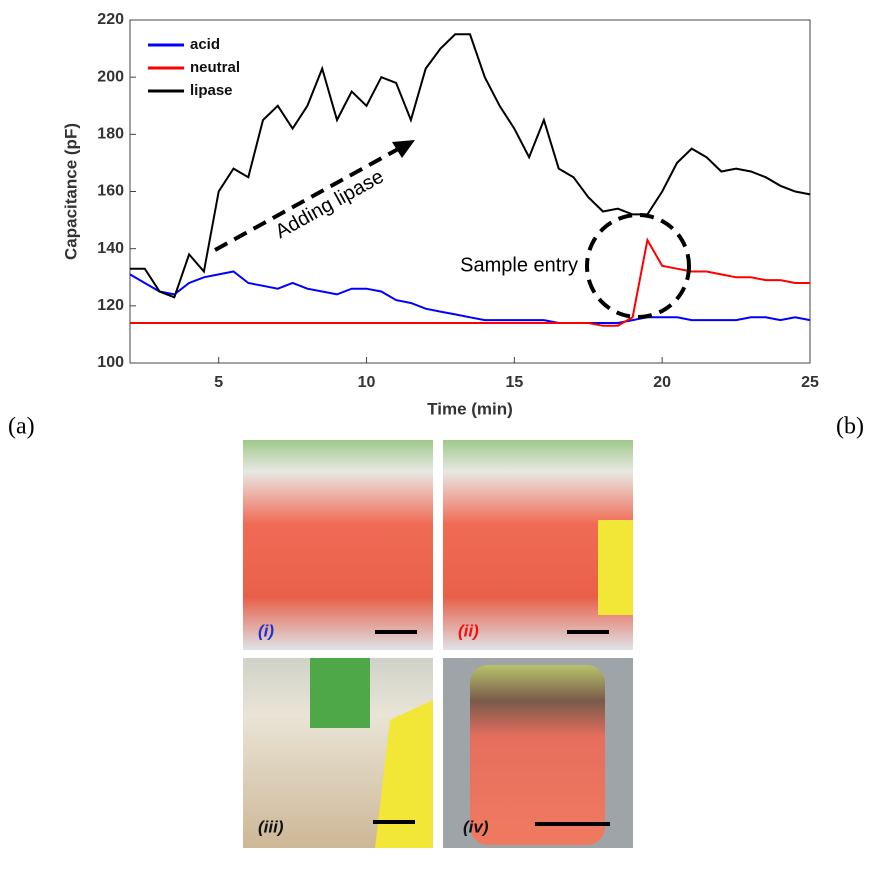 This screenshot has width=871, height=869. Describe the element at coordinates (218, 382) in the screenshot. I see `x-tick-label: 5` at that location.